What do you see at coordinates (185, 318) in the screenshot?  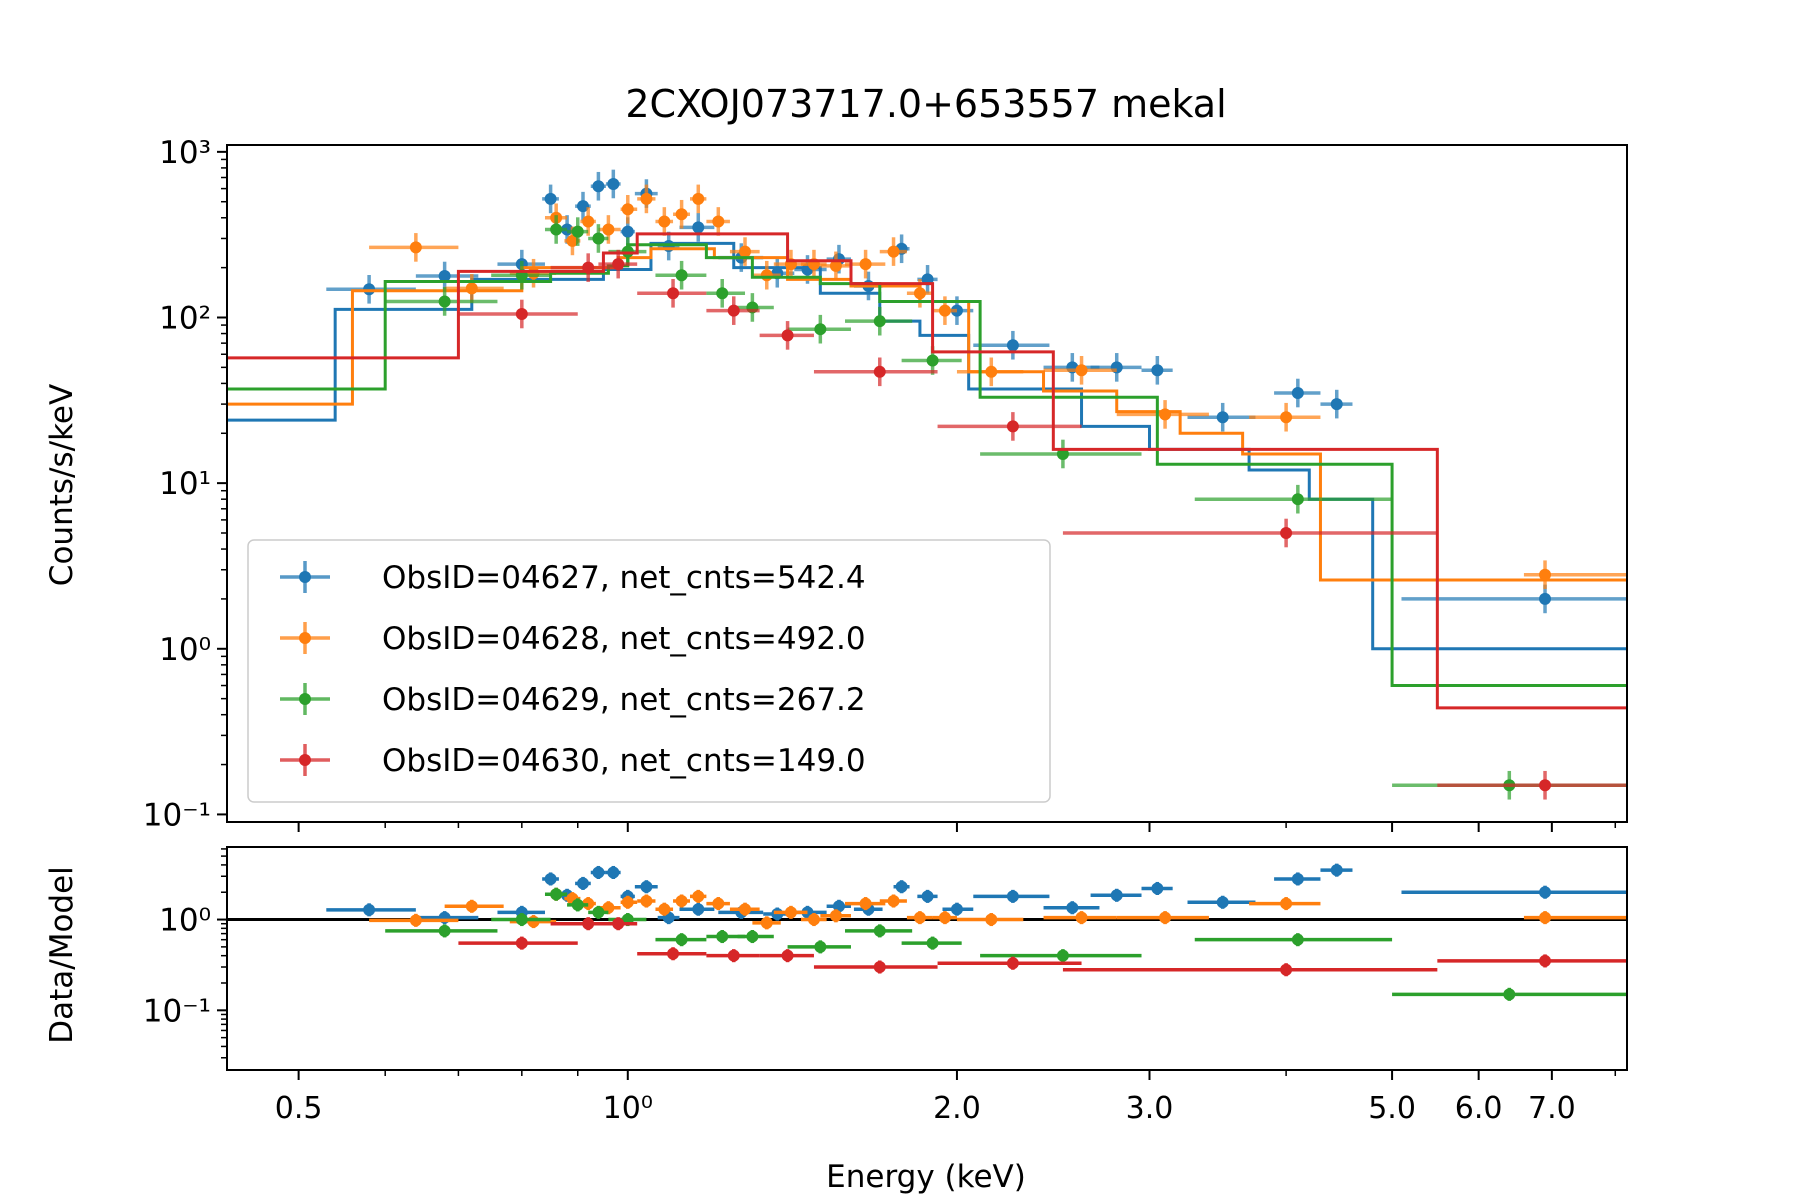 I see `y-tick-label: 10²` at bounding box center [185, 318].